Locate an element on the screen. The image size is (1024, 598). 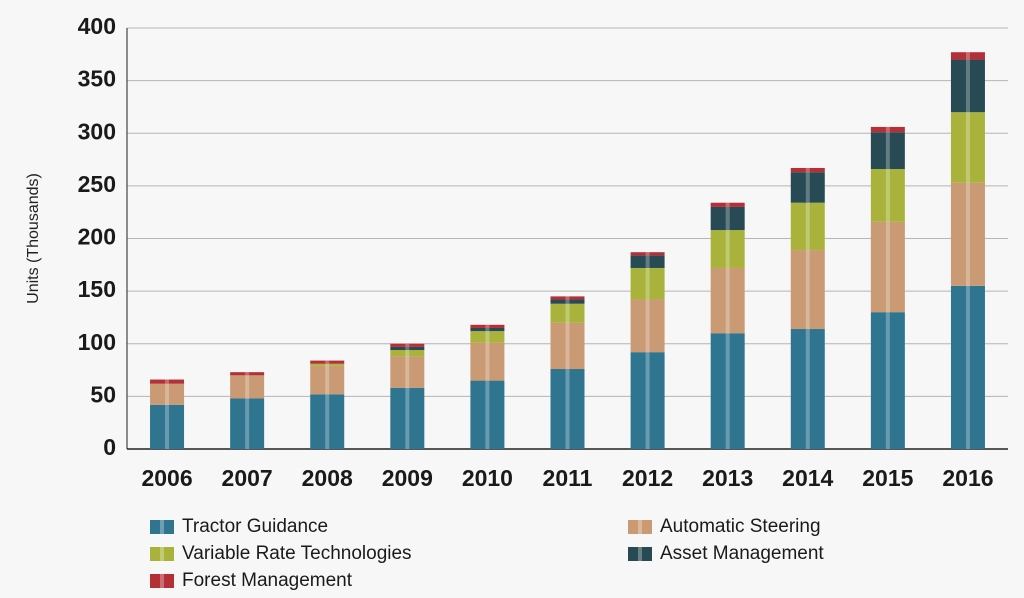
legend-label: Asset Management is located at coordinates (742, 553).